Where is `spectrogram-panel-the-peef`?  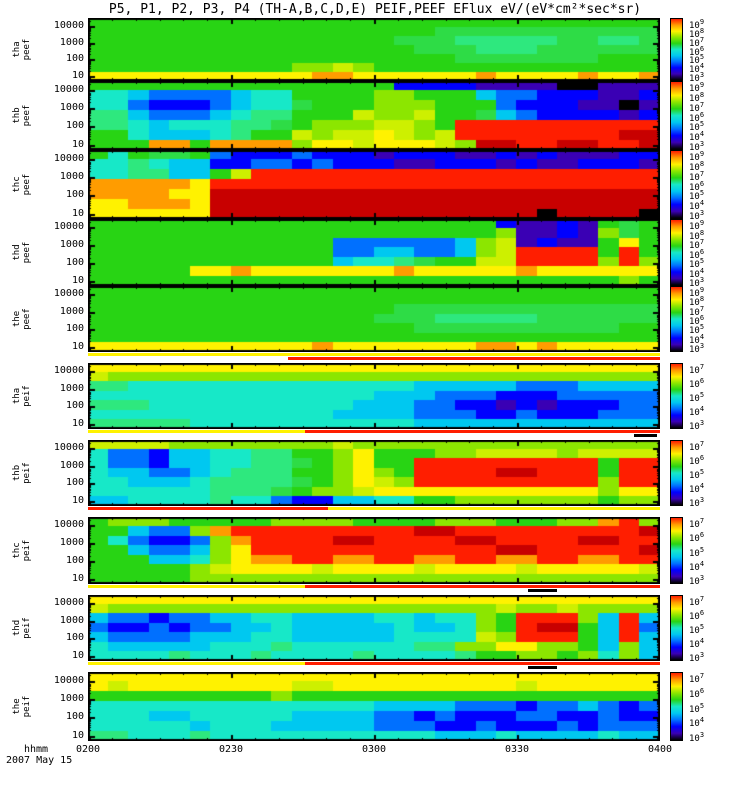
spectrogram-panel-the-peef is located at coordinates (374, 319).